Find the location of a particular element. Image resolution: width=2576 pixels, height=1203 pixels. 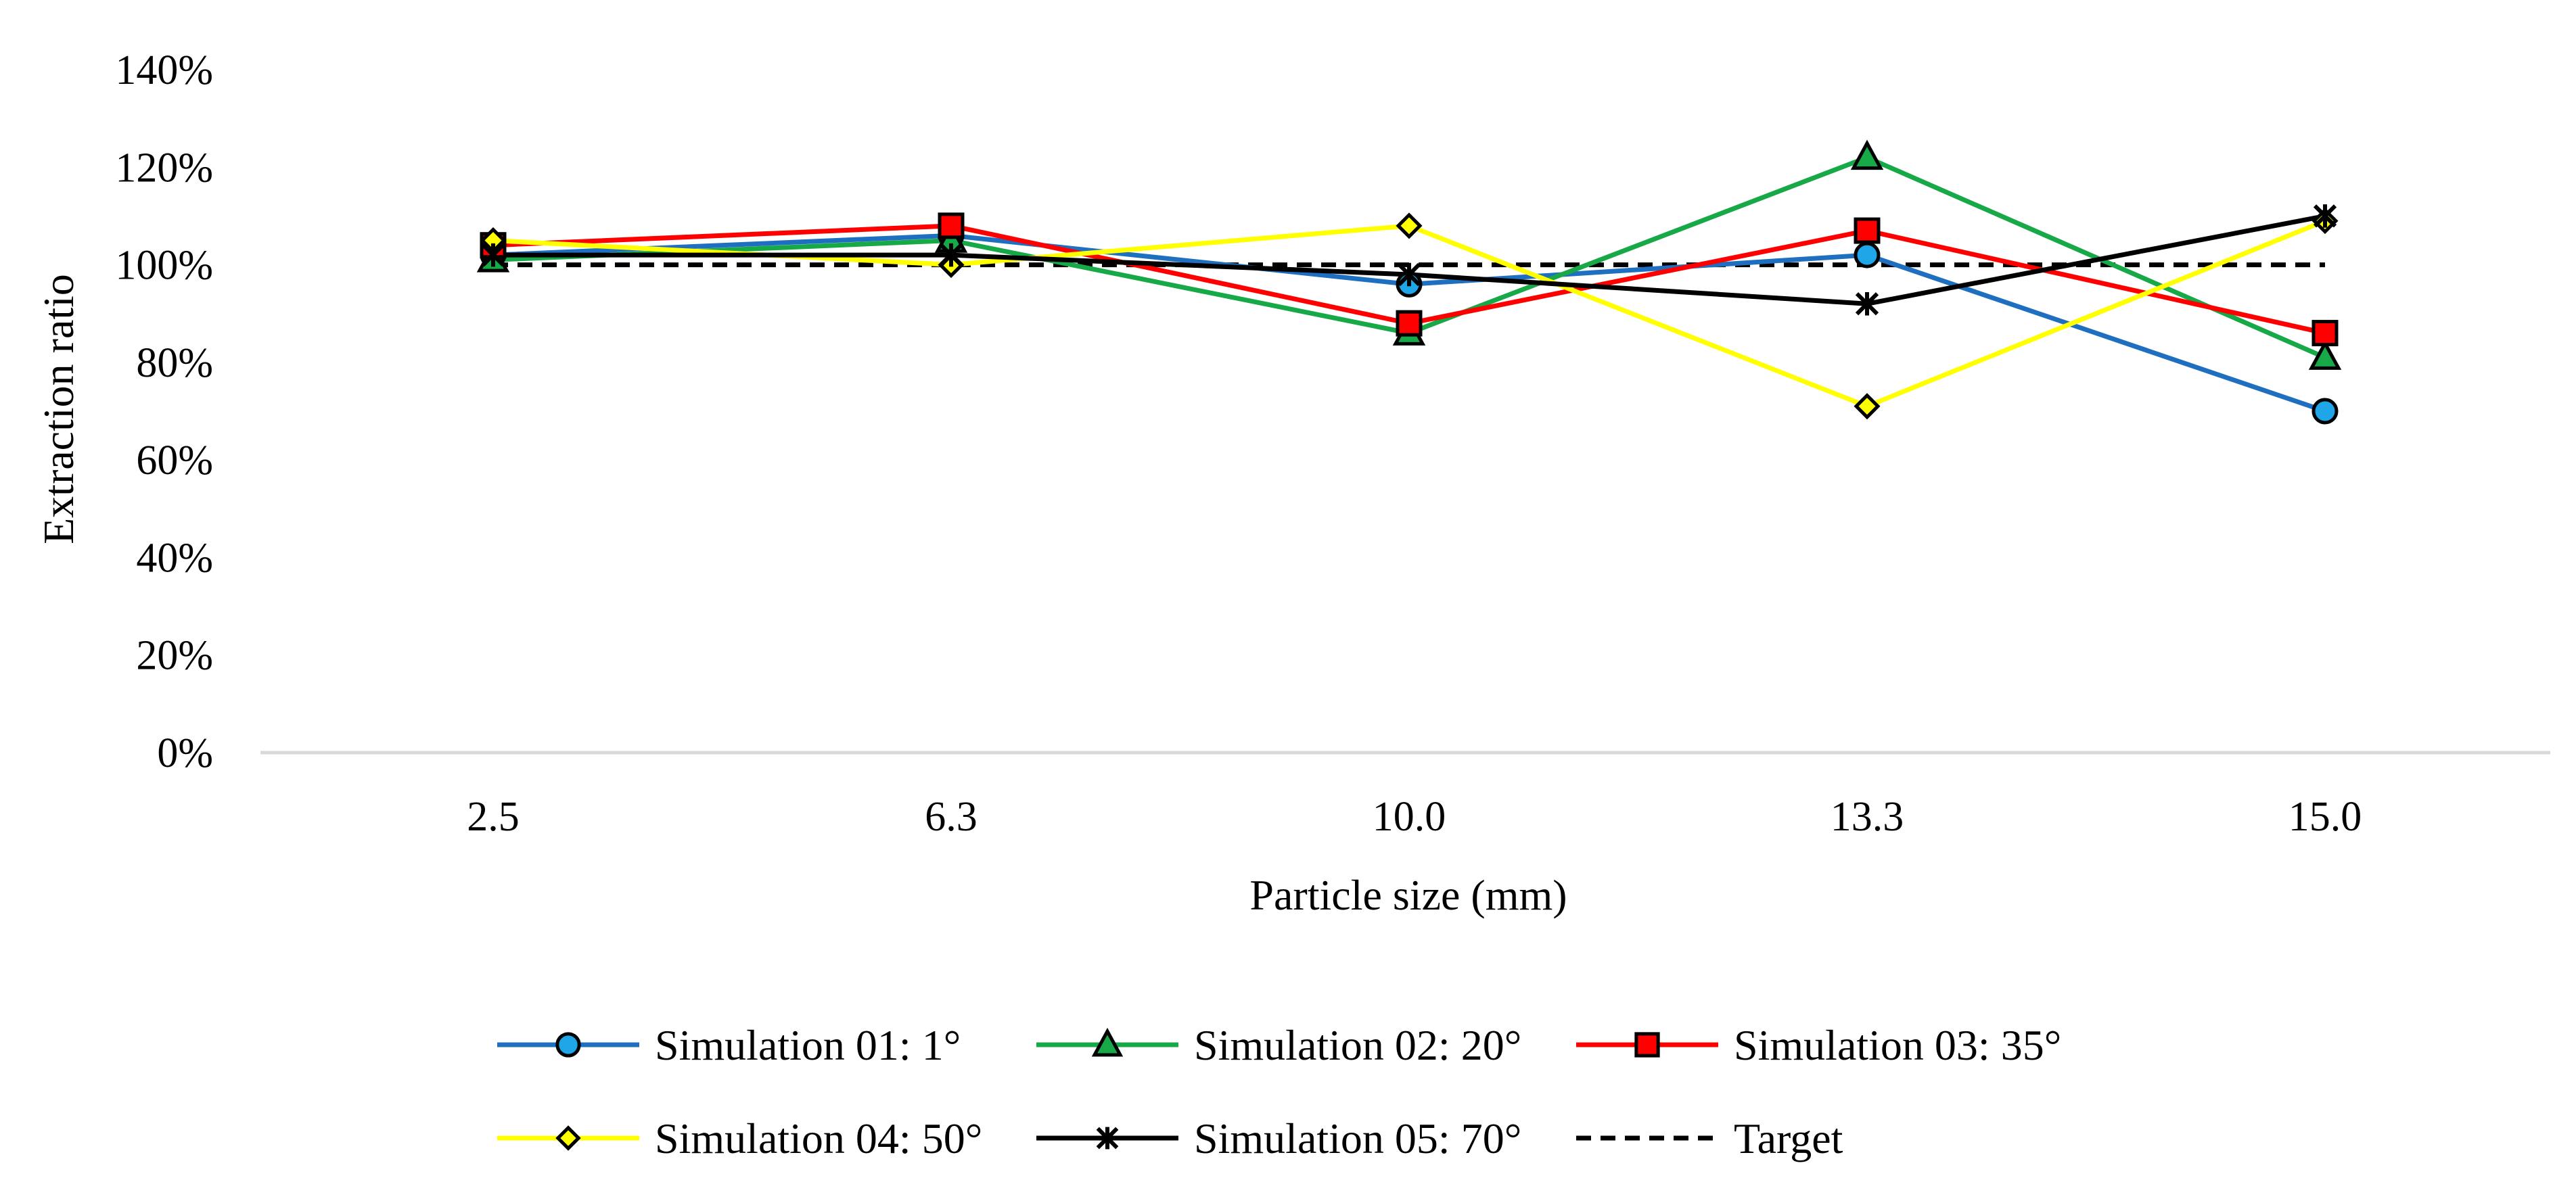

x-tick-label: 6.3 is located at coordinates (951, 817).